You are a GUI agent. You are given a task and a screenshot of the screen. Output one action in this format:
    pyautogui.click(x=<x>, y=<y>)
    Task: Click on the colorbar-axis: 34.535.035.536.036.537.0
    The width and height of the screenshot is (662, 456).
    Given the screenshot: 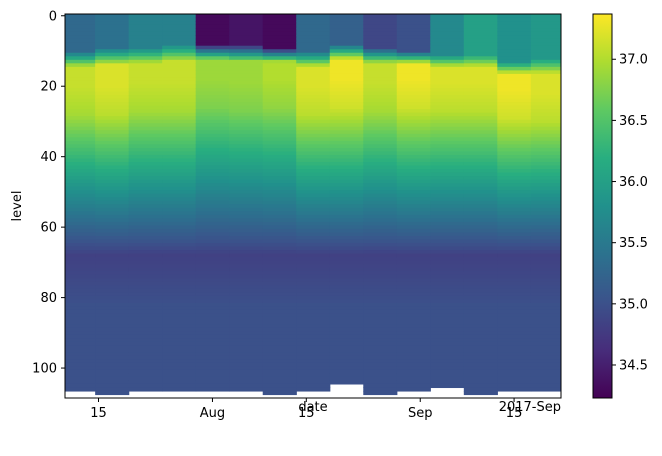 What is the action you would take?
    pyautogui.click(x=630, y=213)
    